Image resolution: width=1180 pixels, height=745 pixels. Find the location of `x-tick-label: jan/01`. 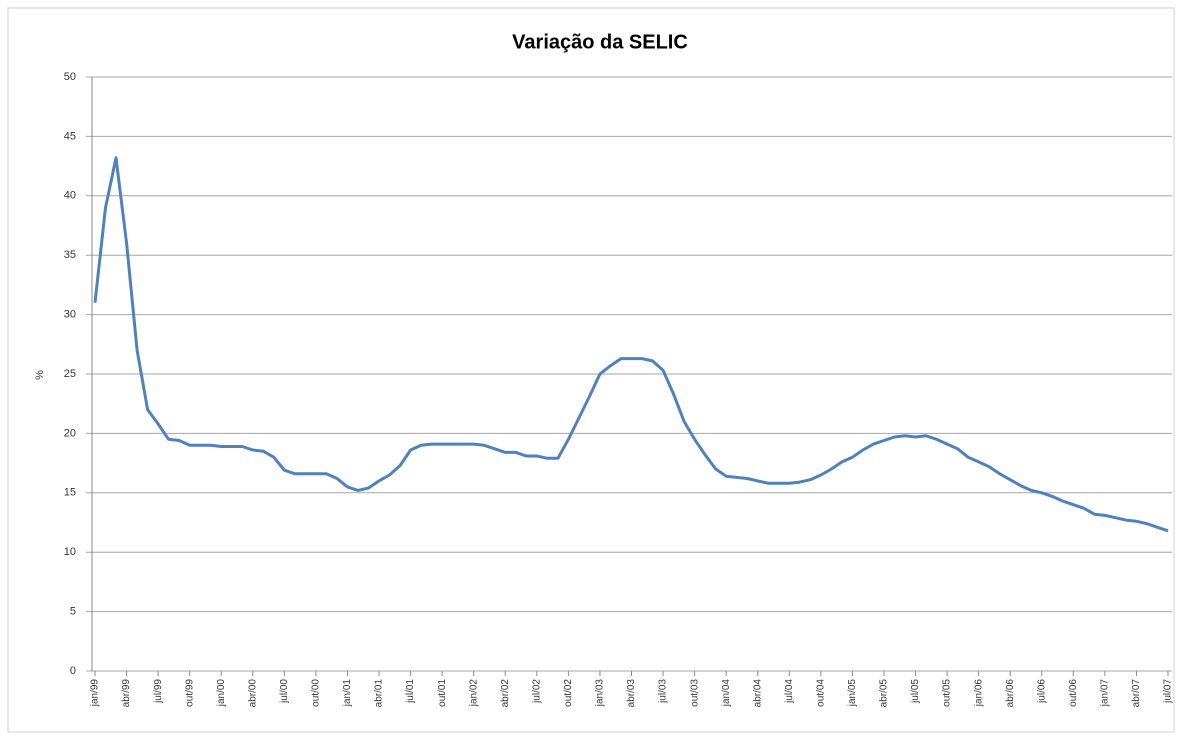

x-tick-label: jan/01 is located at coordinates (347, 693).